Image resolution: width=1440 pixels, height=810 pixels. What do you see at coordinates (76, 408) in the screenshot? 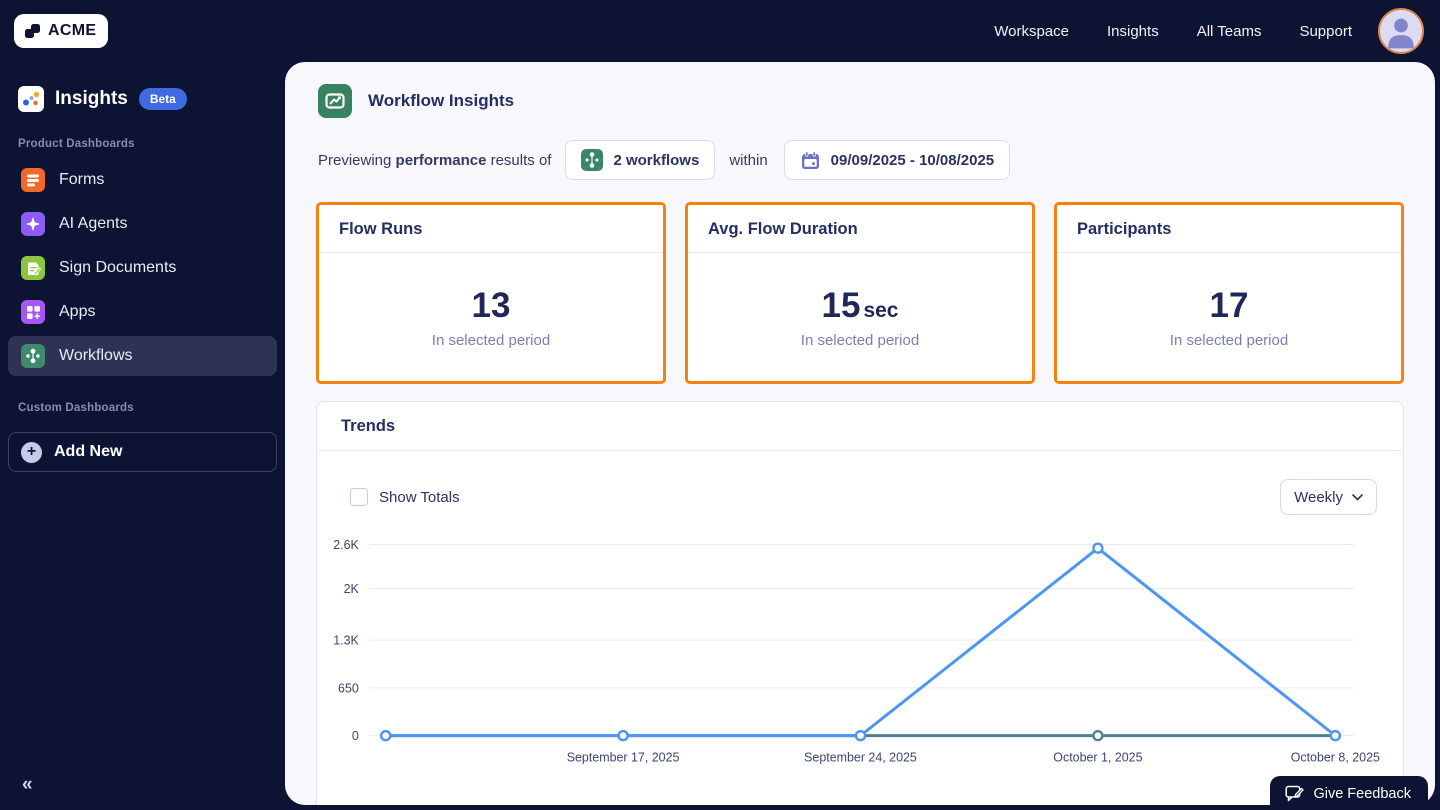
I see `custom-dashboards-label: Custom Dashboards` at bounding box center [76, 408].